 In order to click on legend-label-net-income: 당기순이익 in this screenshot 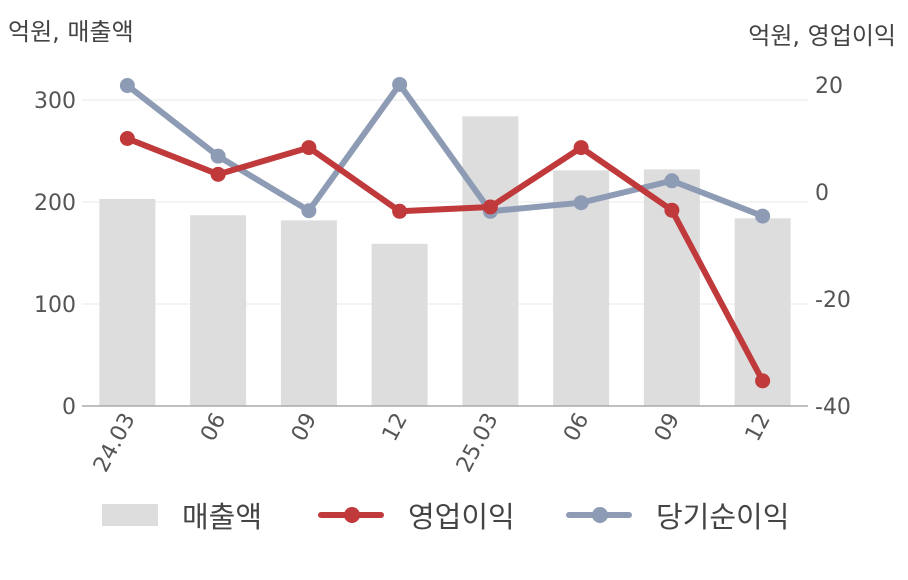, I will do `click(723, 517)`.